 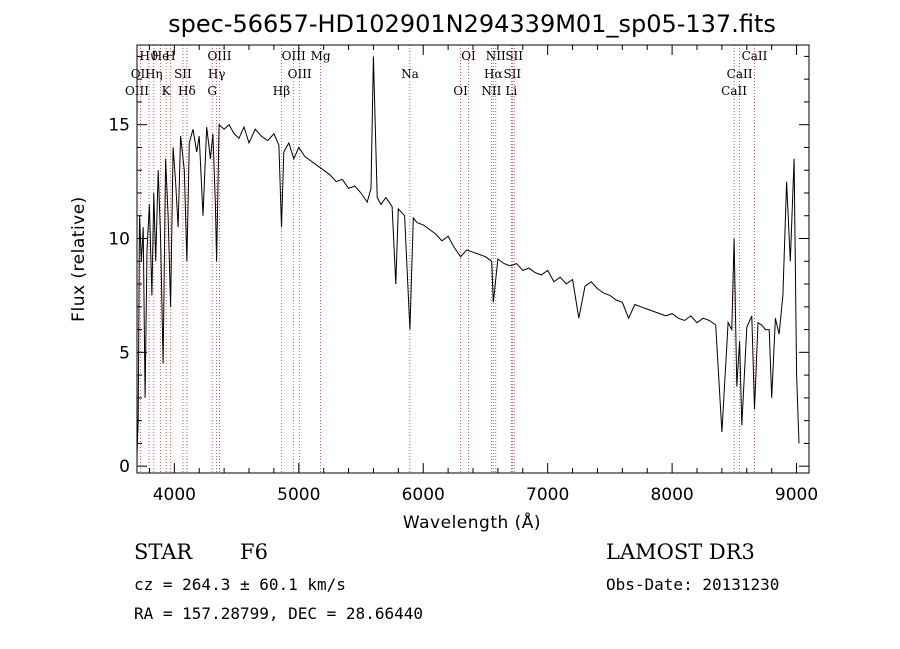 I want to click on x-tick-label: 9000, so click(x=796, y=495).